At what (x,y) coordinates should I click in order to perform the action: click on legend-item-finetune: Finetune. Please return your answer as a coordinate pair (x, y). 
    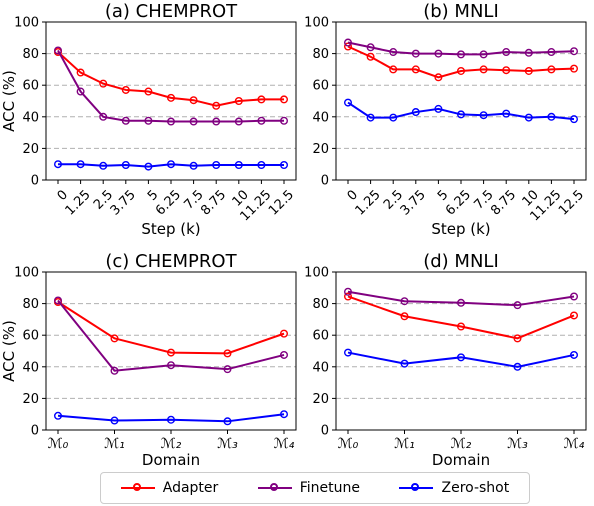
    Looking at the image, I should click on (309, 488).